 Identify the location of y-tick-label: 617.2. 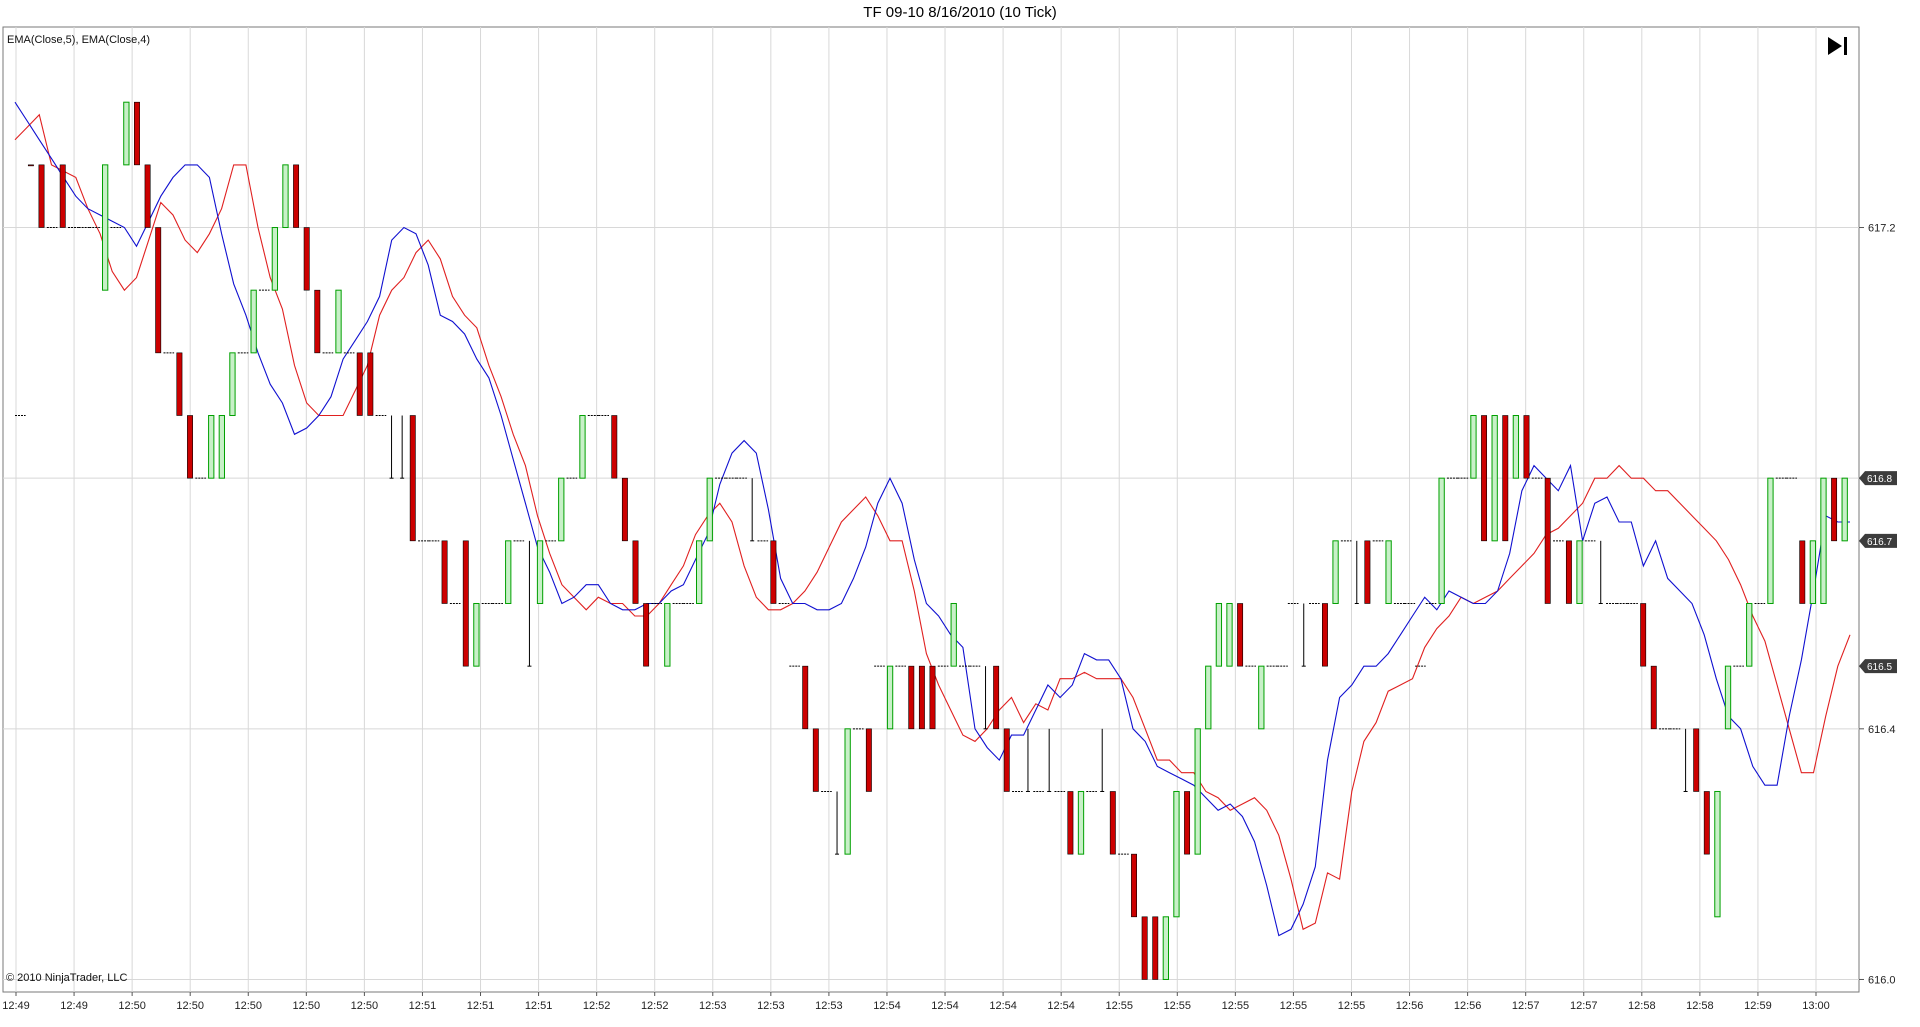
(1882, 229).